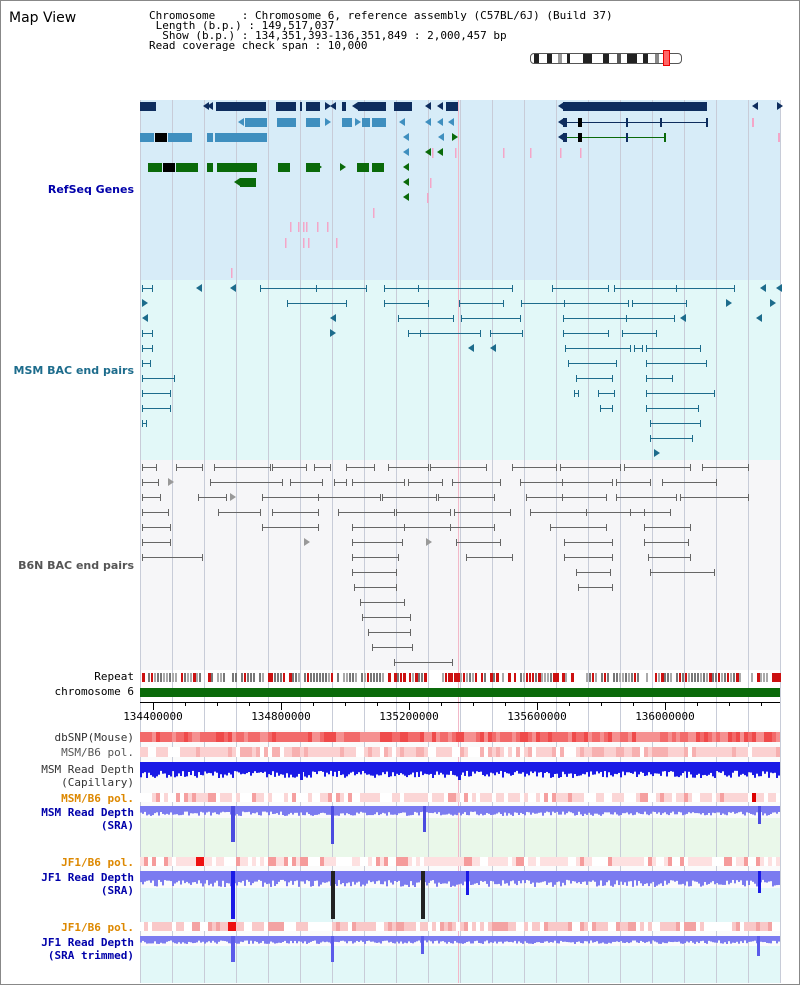 Image resolution: width=800 pixels, height=985 pixels. I want to click on msm-depth-capillary-label-1: MSM Read Depth, so click(87, 769).